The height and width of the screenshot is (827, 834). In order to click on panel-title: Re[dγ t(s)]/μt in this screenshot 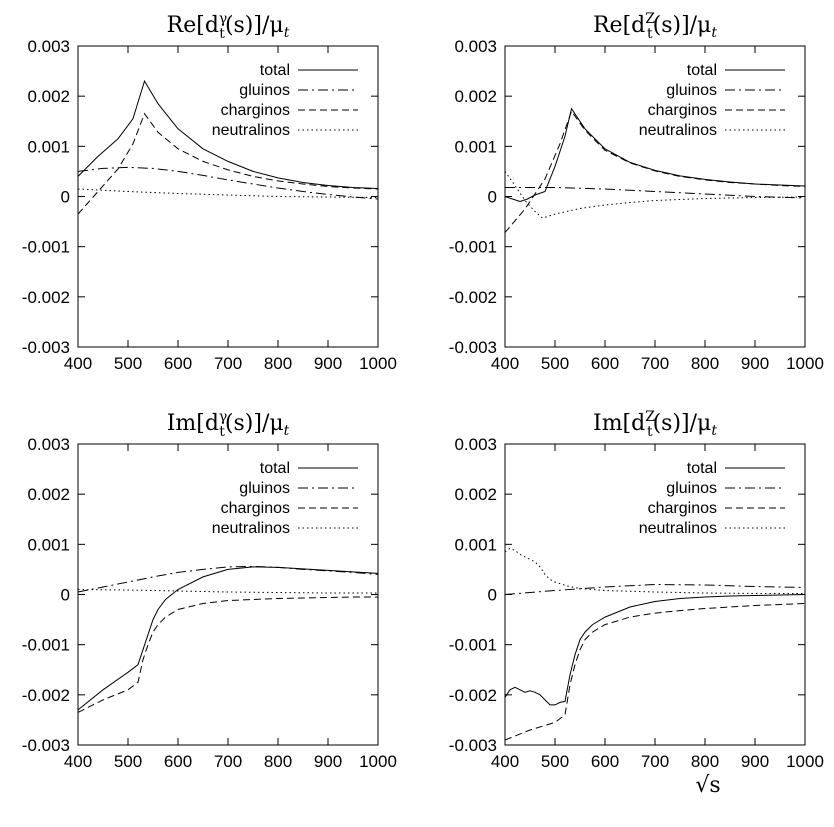, I will do `click(228, 26)`.